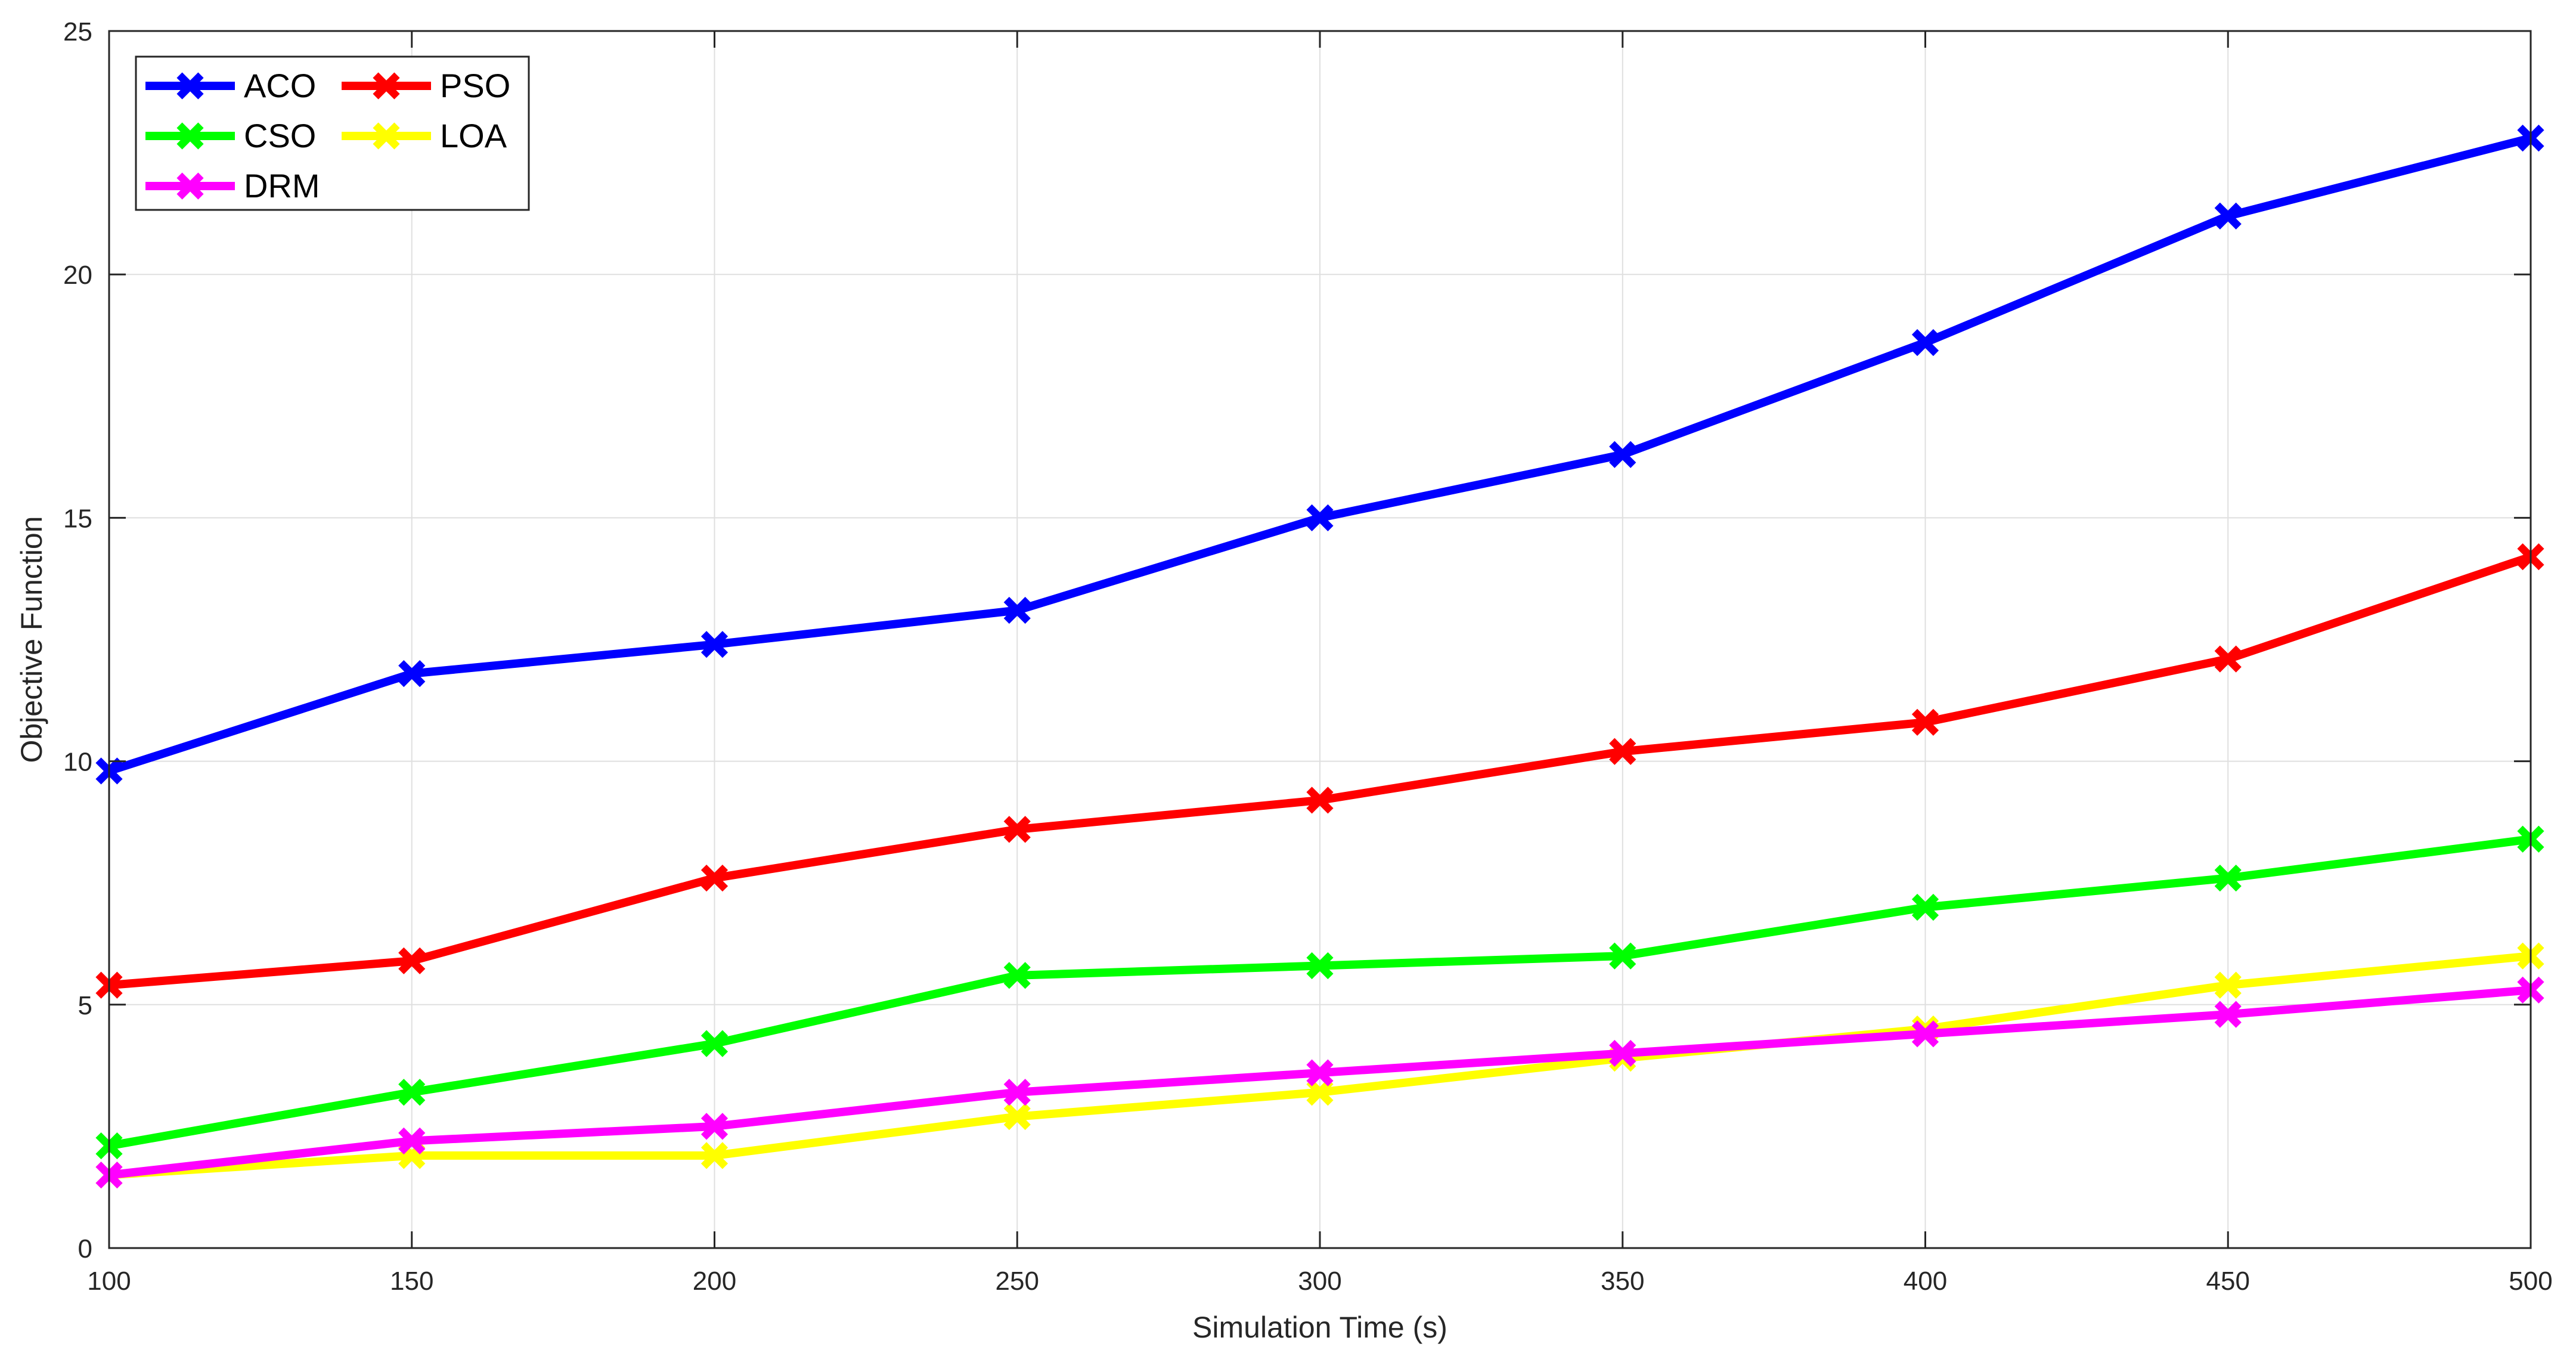 The height and width of the screenshot is (1353, 2576). What do you see at coordinates (77, 762) in the screenshot?
I see `y-tick-label: 10` at bounding box center [77, 762].